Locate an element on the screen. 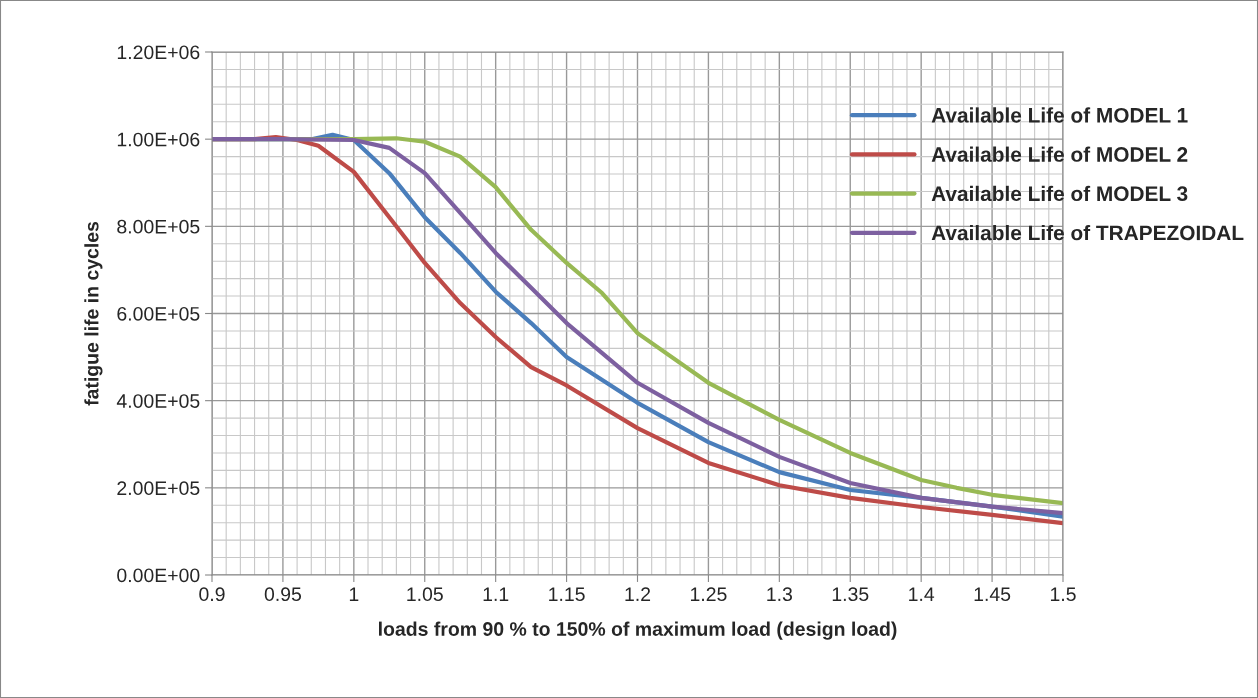 The width and height of the screenshot is (1258, 698). x-tick-label: 1.15 is located at coordinates (567, 594).